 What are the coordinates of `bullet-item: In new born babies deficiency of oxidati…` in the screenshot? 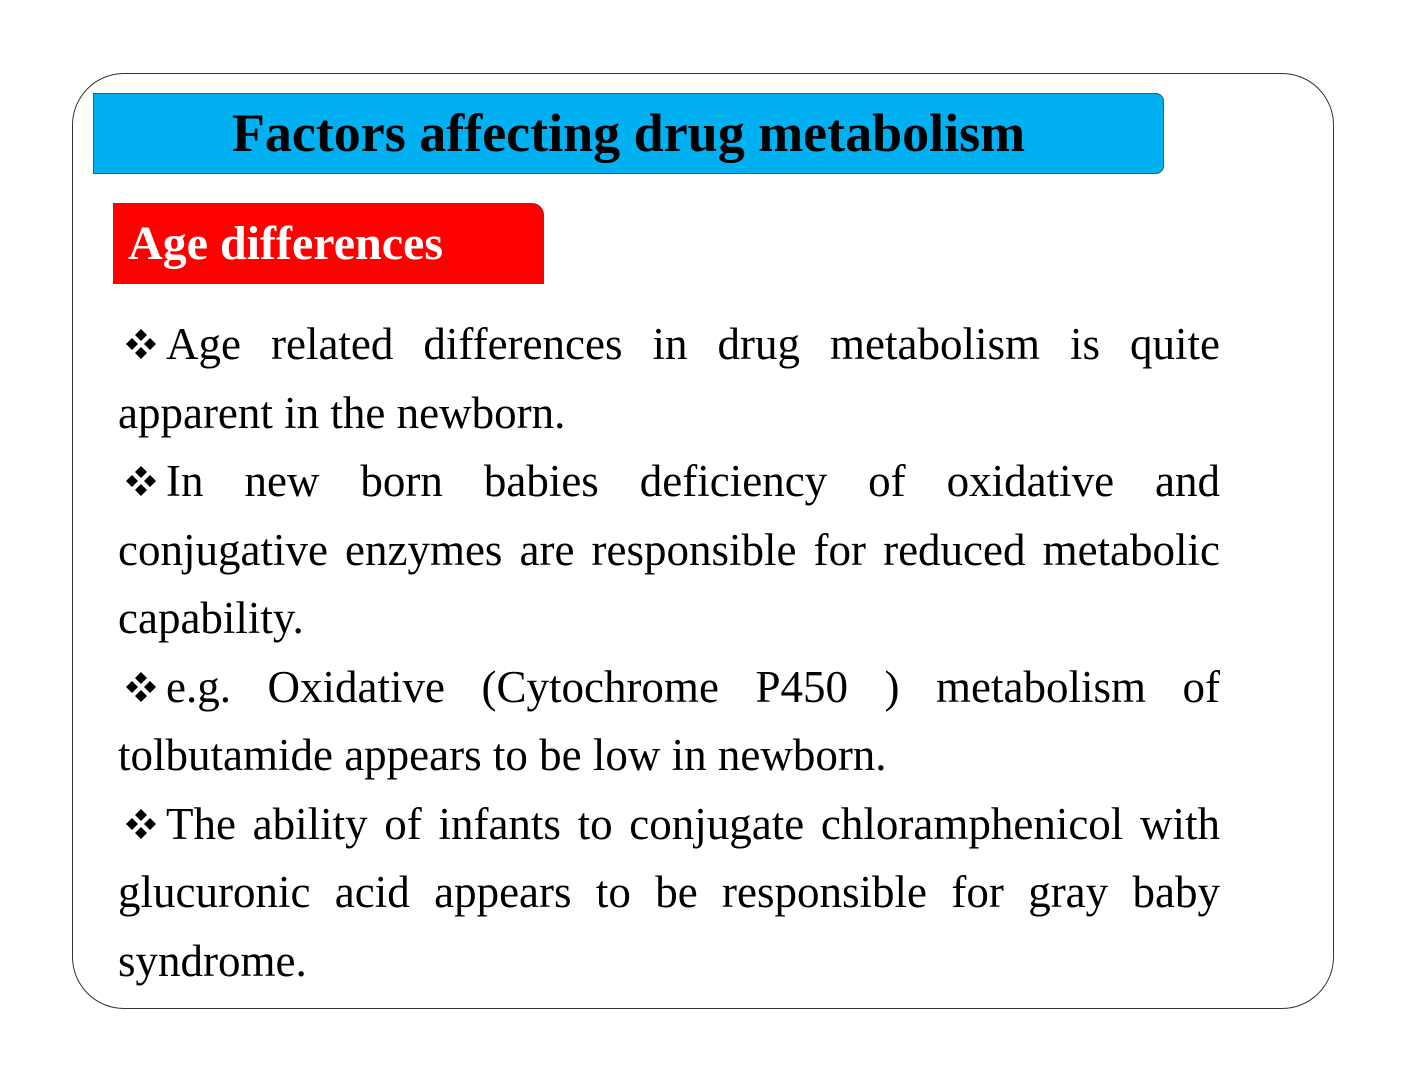 It's located at (669, 550).